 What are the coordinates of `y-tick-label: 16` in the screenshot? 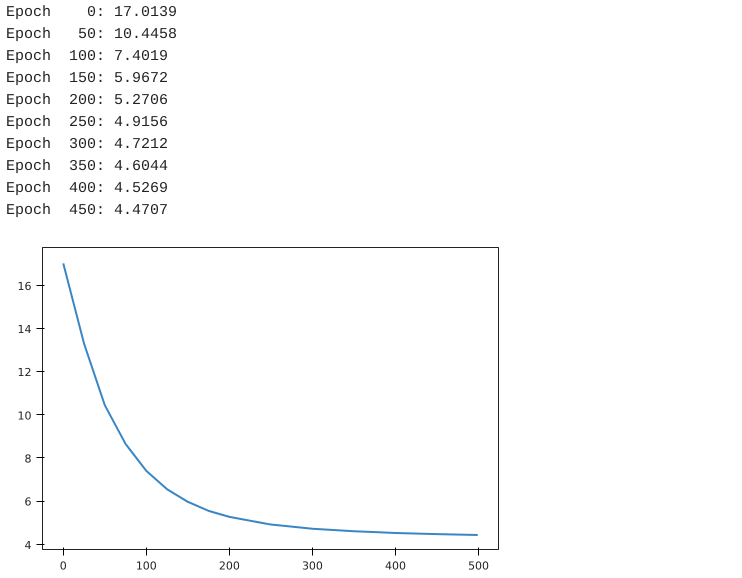 It's located at (25, 286).